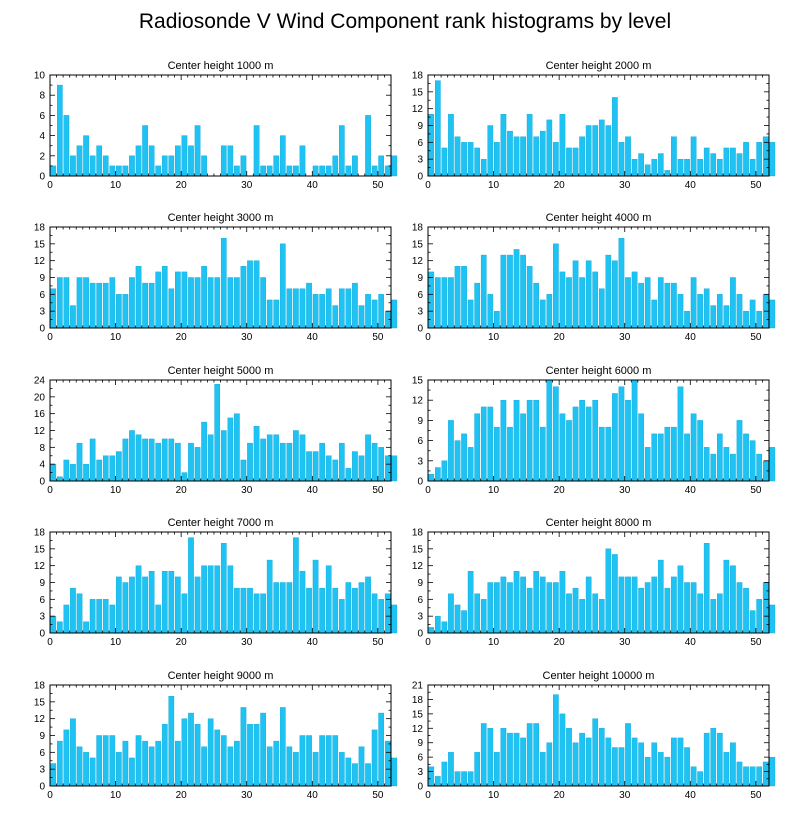 This screenshot has width=810, height=824. What do you see at coordinates (418, 566) in the screenshot?
I see `y-tick-label: 12` at bounding box center [418, 566].